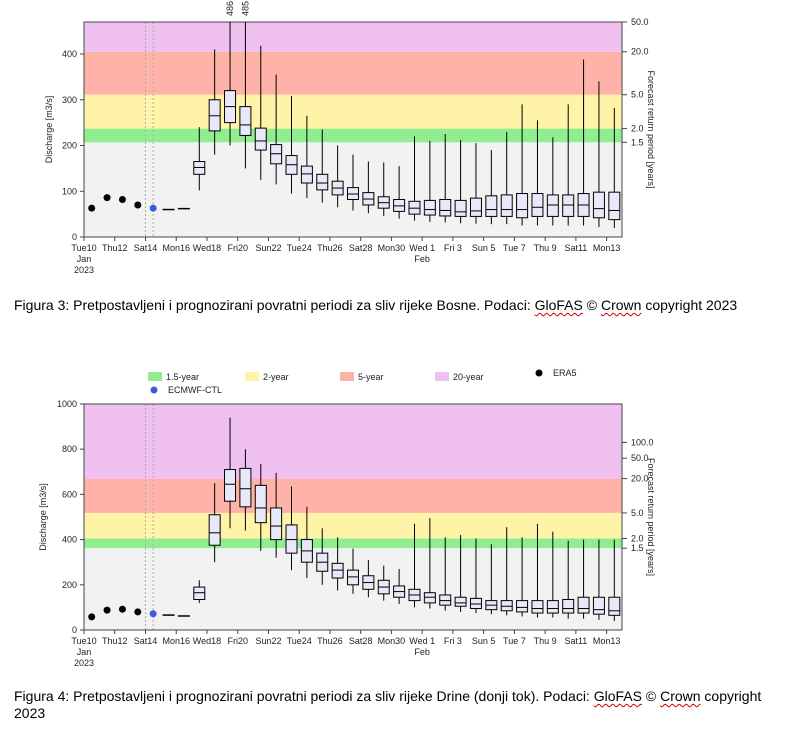  What do you see at coordinates (422, 248) in the screenshot?
I see `x-tick-label: Wed 1` at bounding box center [422, 248].